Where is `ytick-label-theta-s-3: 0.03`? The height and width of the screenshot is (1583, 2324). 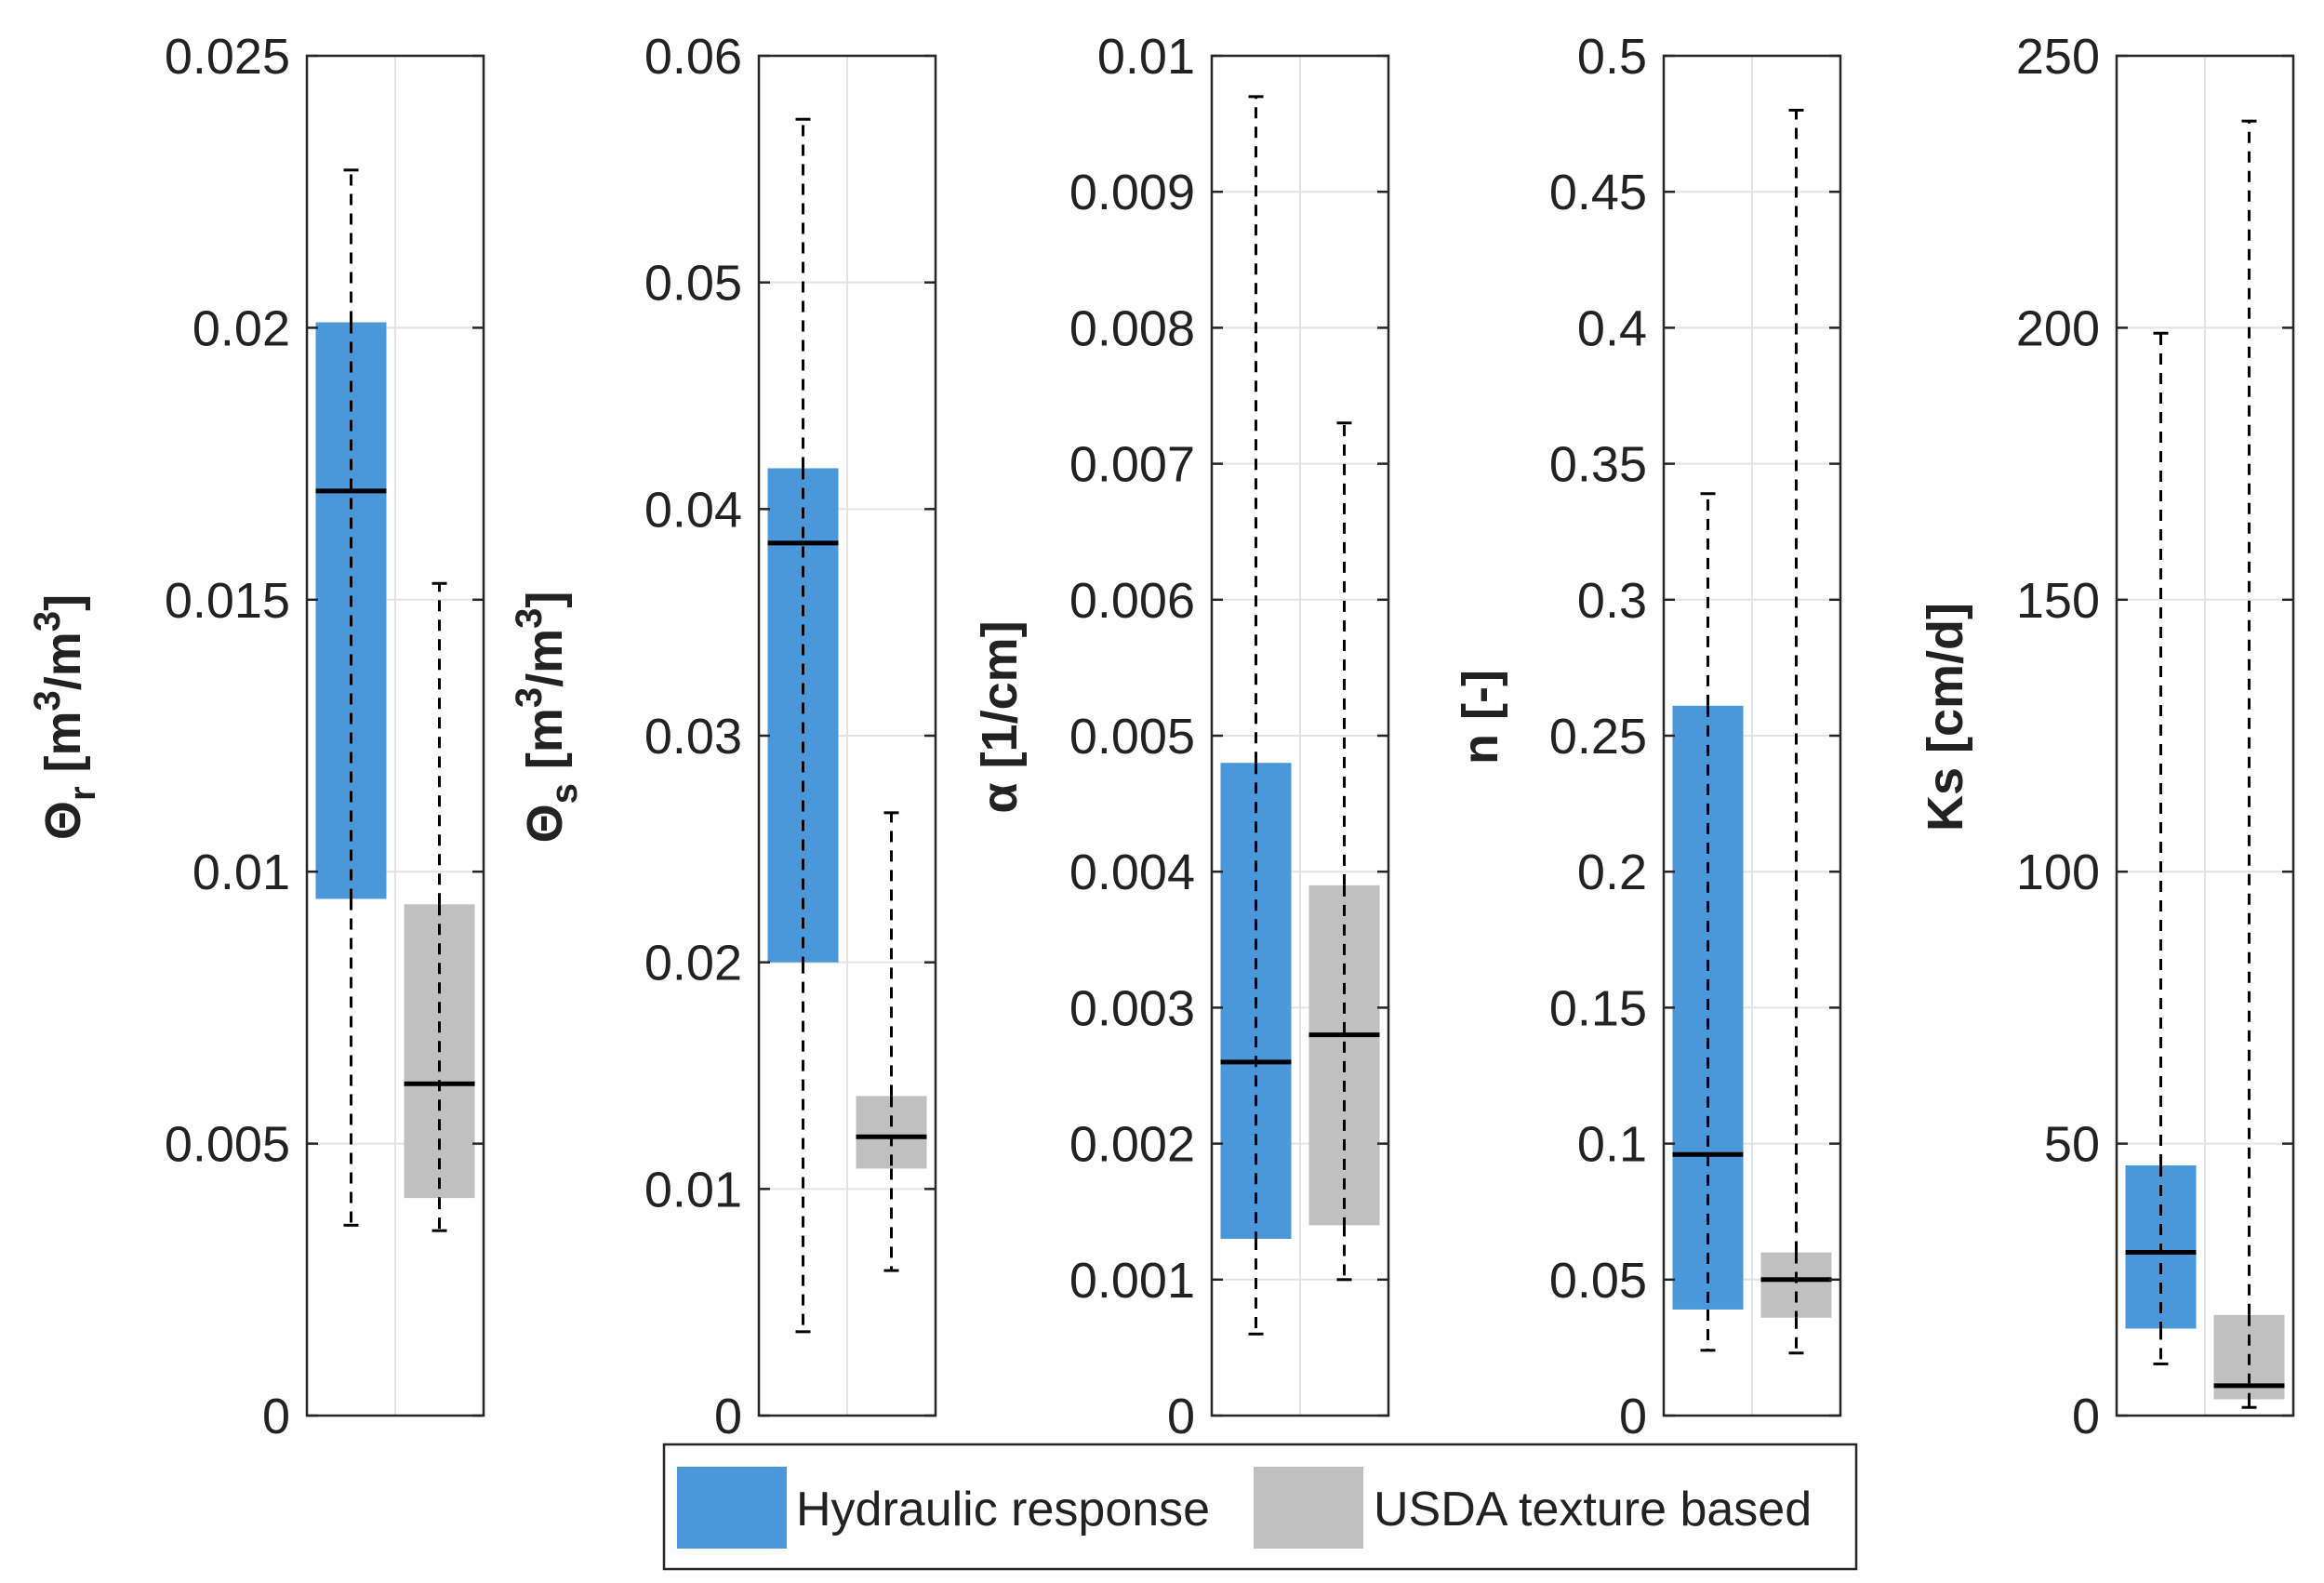
ytick-label-theta-s-3: 0.03 is located at coordinates (693, 737).